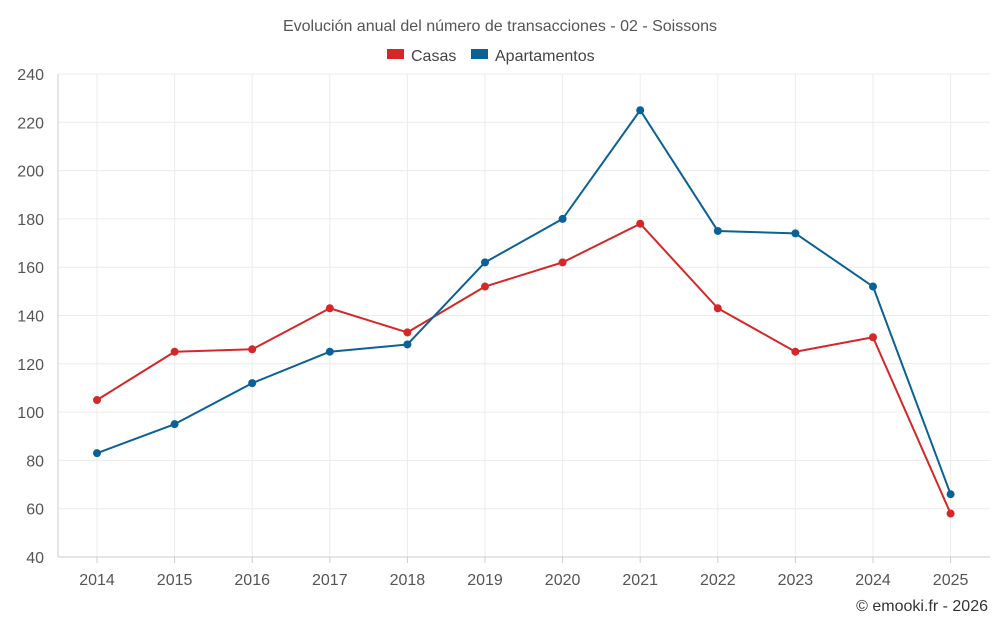  I want to click on x-tick-label: 2015, so click(175, 580).